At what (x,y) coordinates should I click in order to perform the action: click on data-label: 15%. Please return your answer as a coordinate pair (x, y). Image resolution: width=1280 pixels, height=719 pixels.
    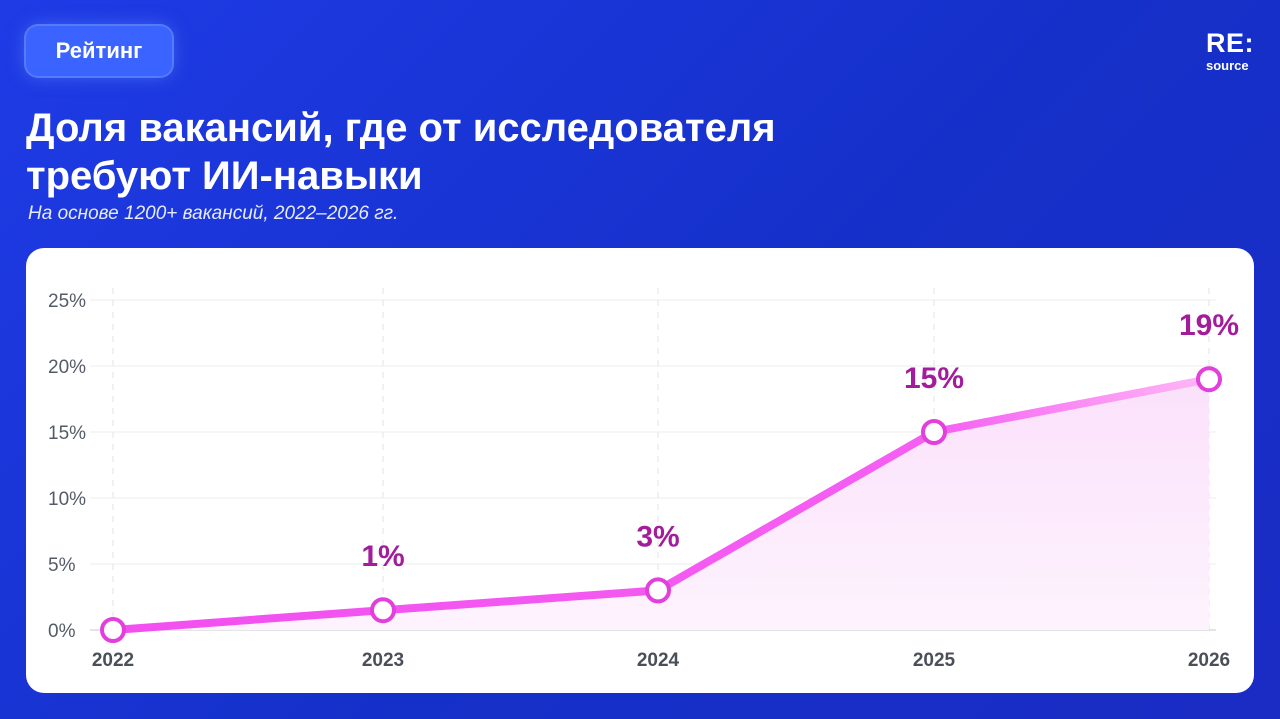
    Looking at the image, I should click on (934, 378).